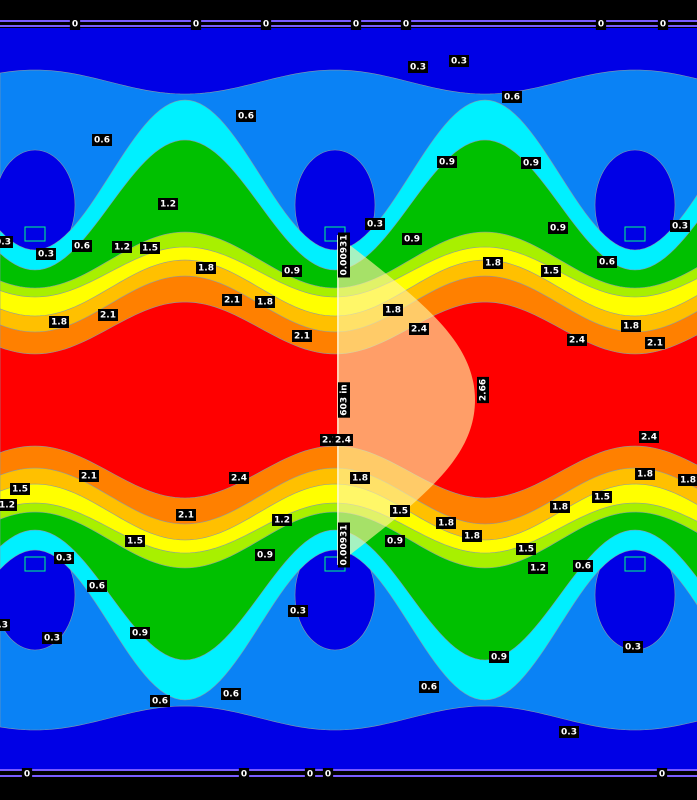  What do you see at coordinates (89, 476) in the screenshot?
I see `label: 2.1` at bounding box center [89, 476].